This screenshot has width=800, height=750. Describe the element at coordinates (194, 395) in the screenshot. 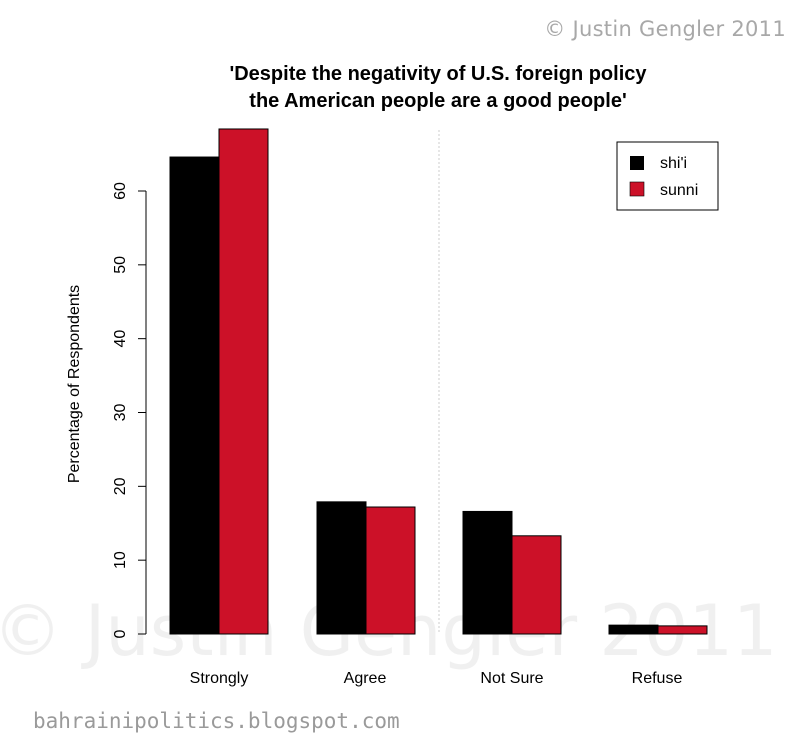

I see `bar-strongly-shii` at that location.